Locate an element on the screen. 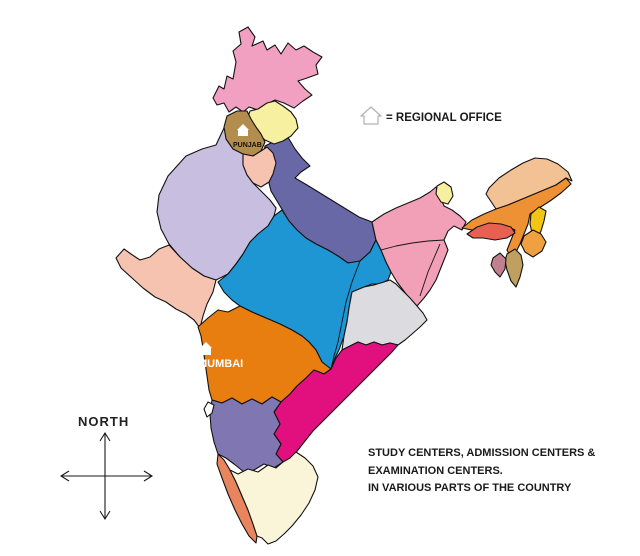  region-haryana is located at coordinates (259, 167).